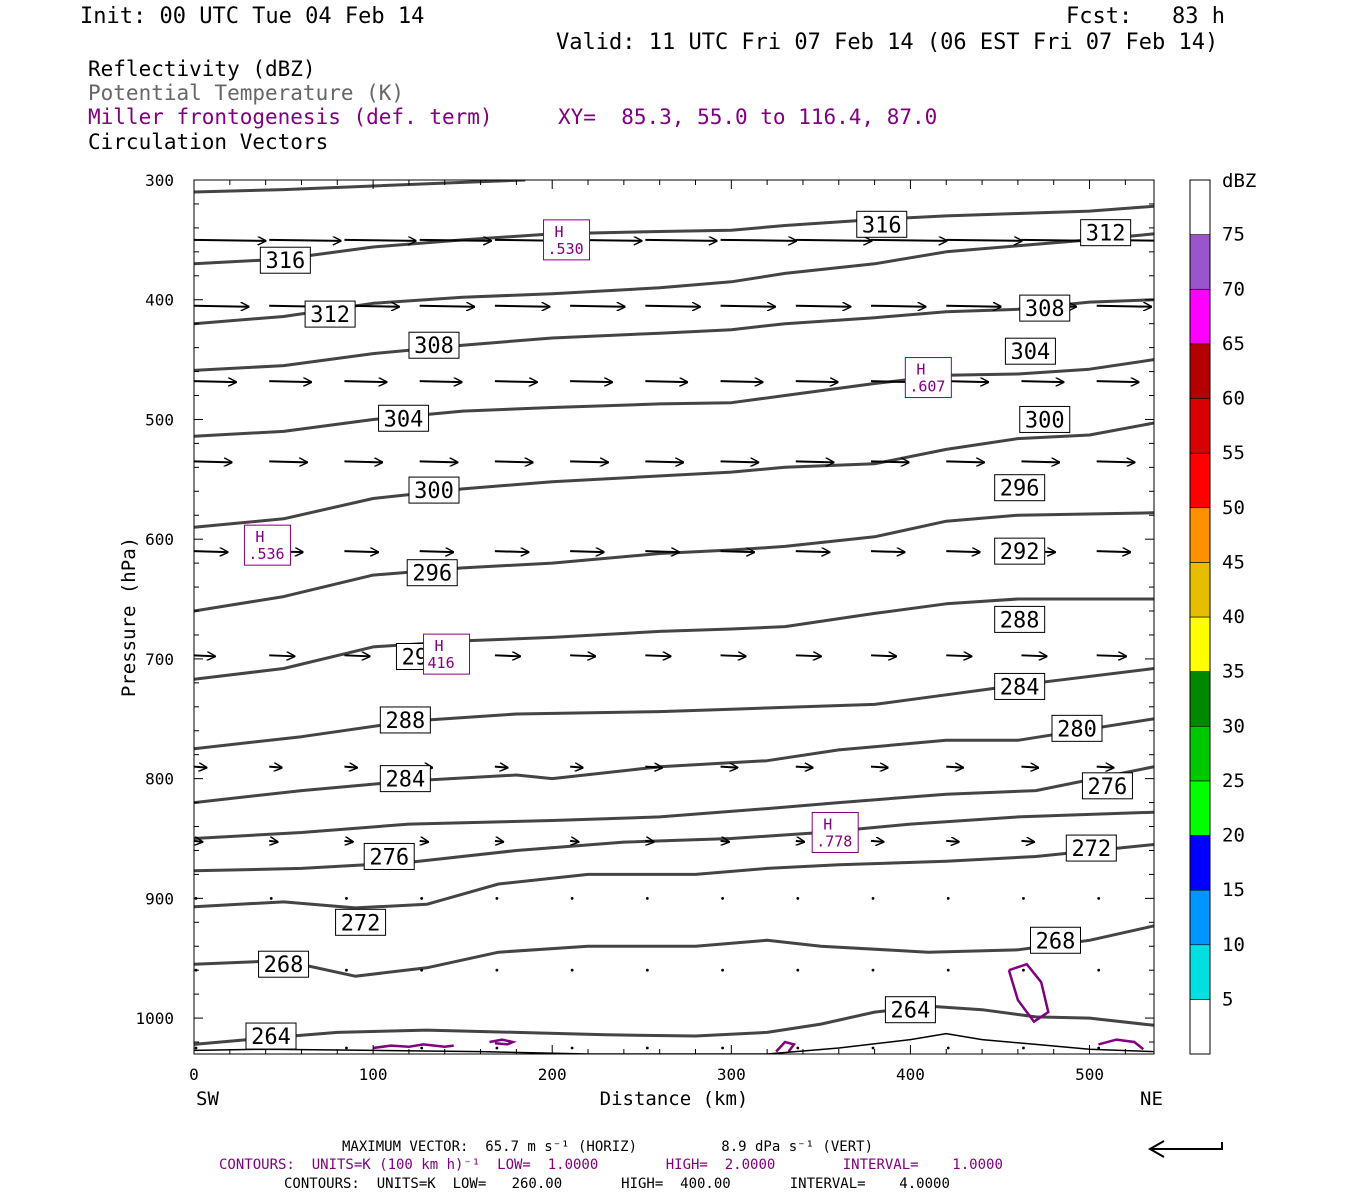  Describe the element at coordinates (910, 1010) in the screenshot. I see `theta-label-264: 264` at that location.